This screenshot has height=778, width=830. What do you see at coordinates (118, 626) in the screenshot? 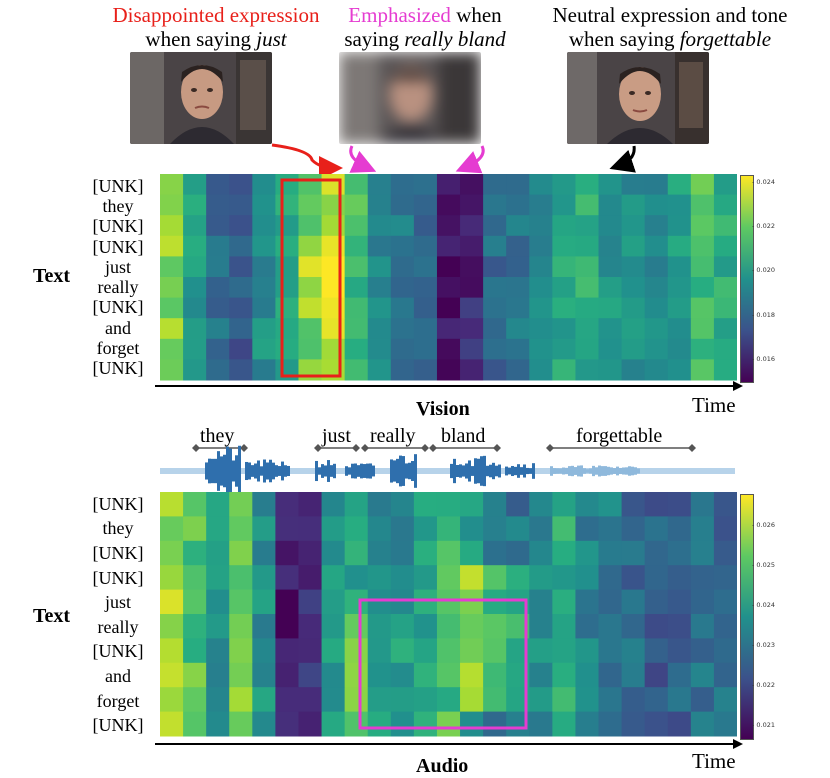
I see `audio-token-5: really` at bounding box center [118, 626].